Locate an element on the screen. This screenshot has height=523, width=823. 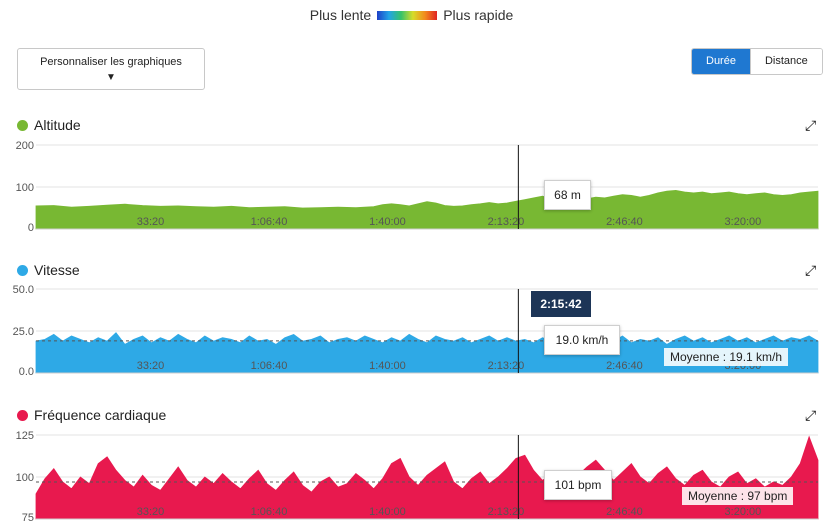
heart-rate-chart-title: Fréquence cardiaque is located at coordinates (91, 415).